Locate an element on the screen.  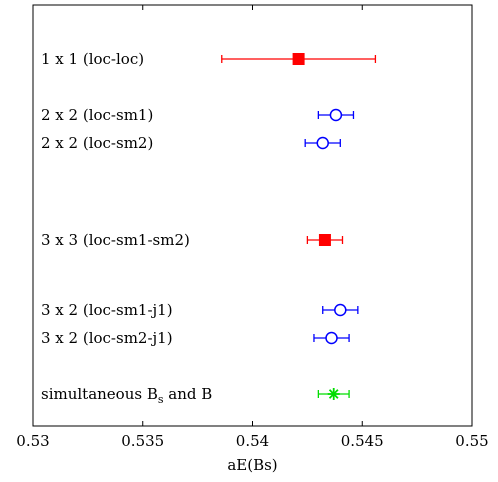
row-label: 2 x 2 (loc-sm2) is located at coordinates (97, 143).